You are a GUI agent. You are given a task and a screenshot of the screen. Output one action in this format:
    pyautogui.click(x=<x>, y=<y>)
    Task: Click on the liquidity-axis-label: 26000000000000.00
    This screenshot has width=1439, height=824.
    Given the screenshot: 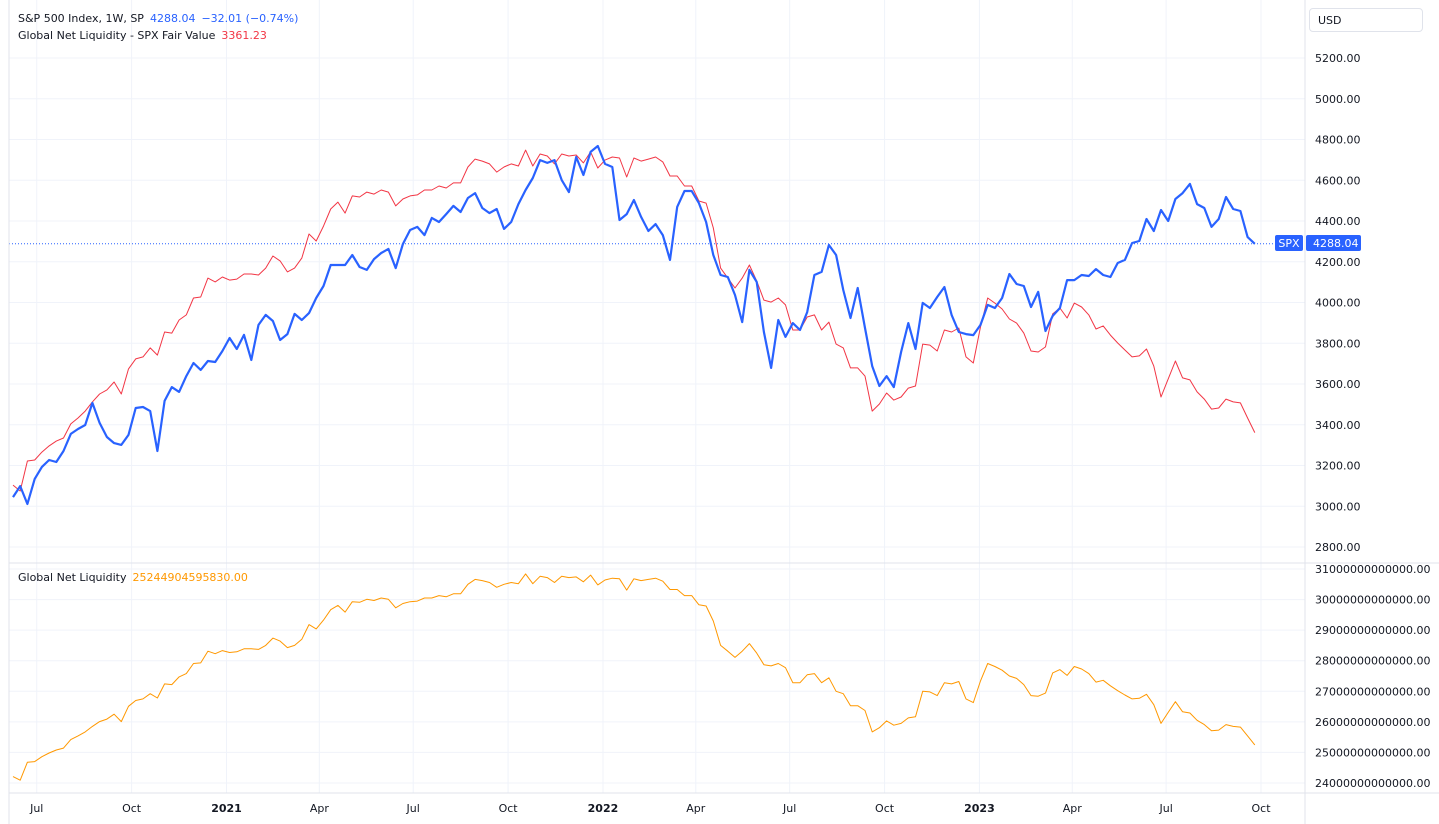 What is the action you would take?
    pyautogui.click(x=1372, y=722)
    